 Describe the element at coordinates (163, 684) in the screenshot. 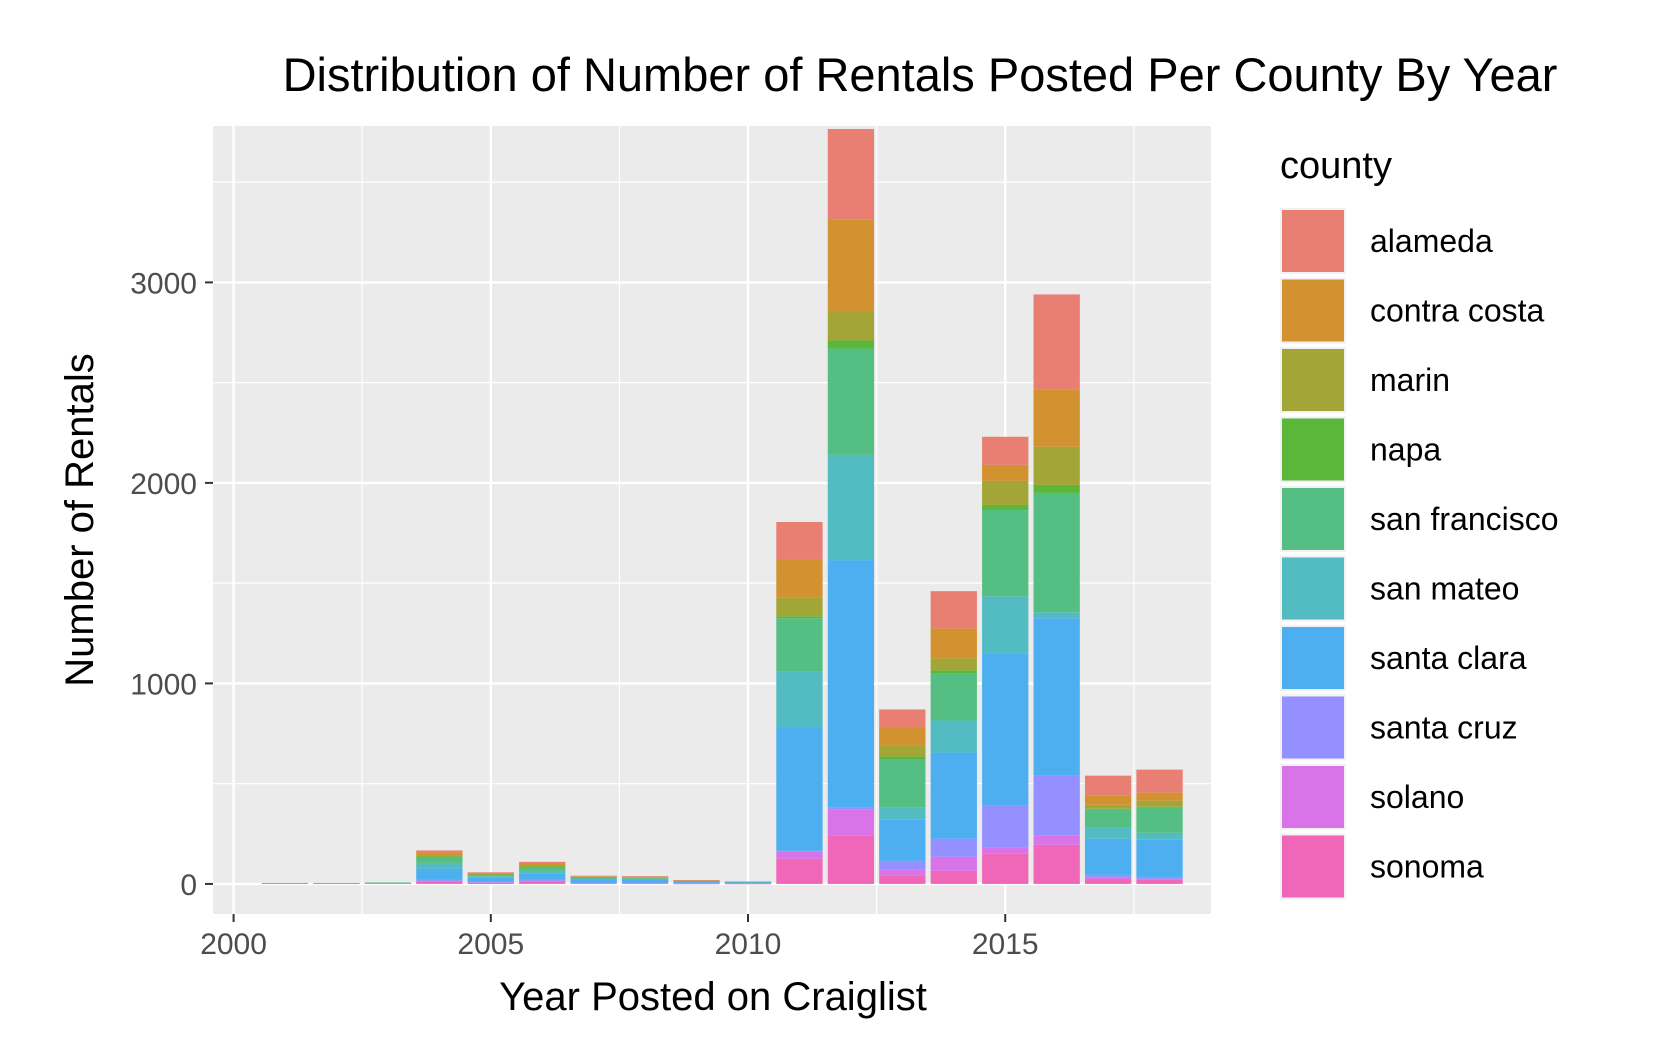

I see `y-tick-label: 1000` at that location.